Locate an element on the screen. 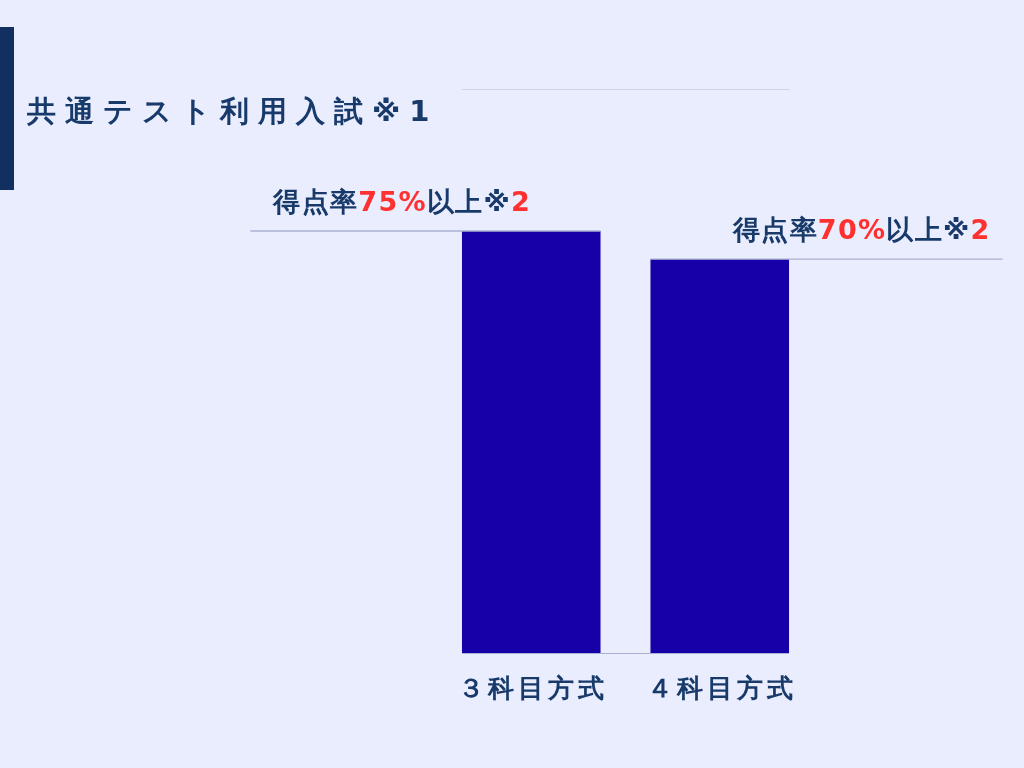 This screenshot has width=1024, height=768. data-label: 得点率75%以上※2 is located at coordinates (402, 201).